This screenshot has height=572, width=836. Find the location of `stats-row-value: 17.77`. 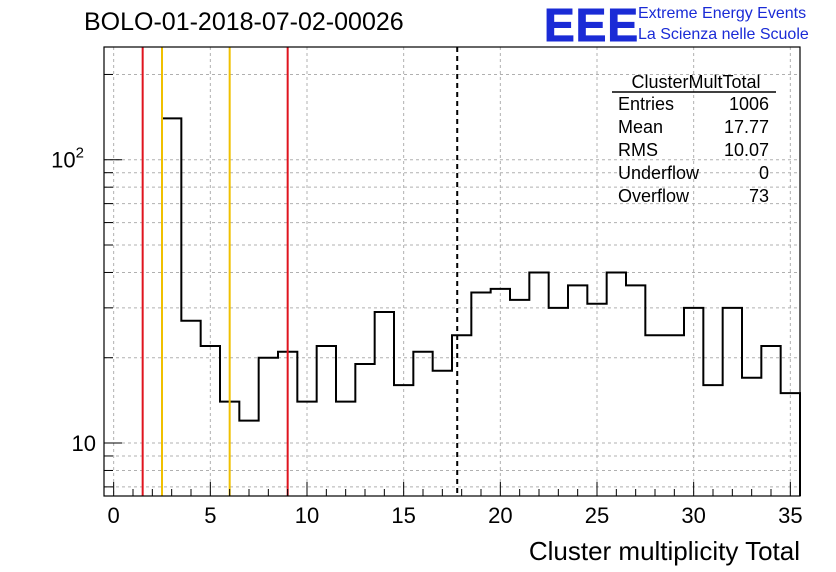

stats-row-value: 17.77 is located at coordinates (746, 127).